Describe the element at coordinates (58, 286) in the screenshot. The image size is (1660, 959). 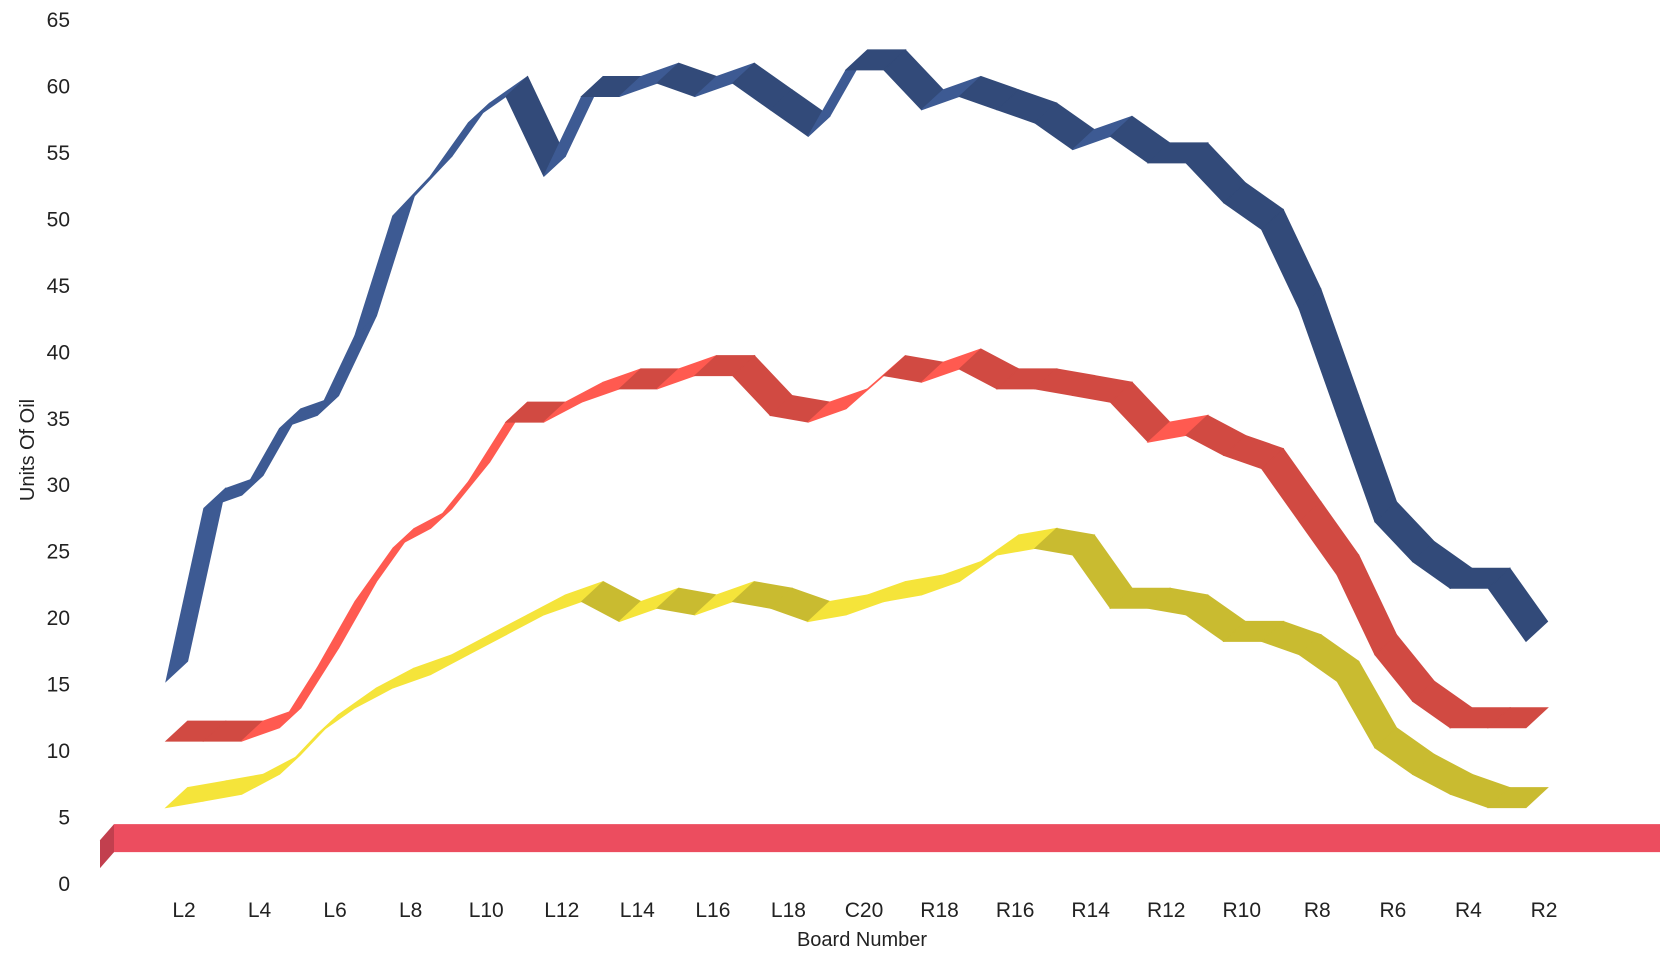
I see `y-tick-label: 45` at that location.